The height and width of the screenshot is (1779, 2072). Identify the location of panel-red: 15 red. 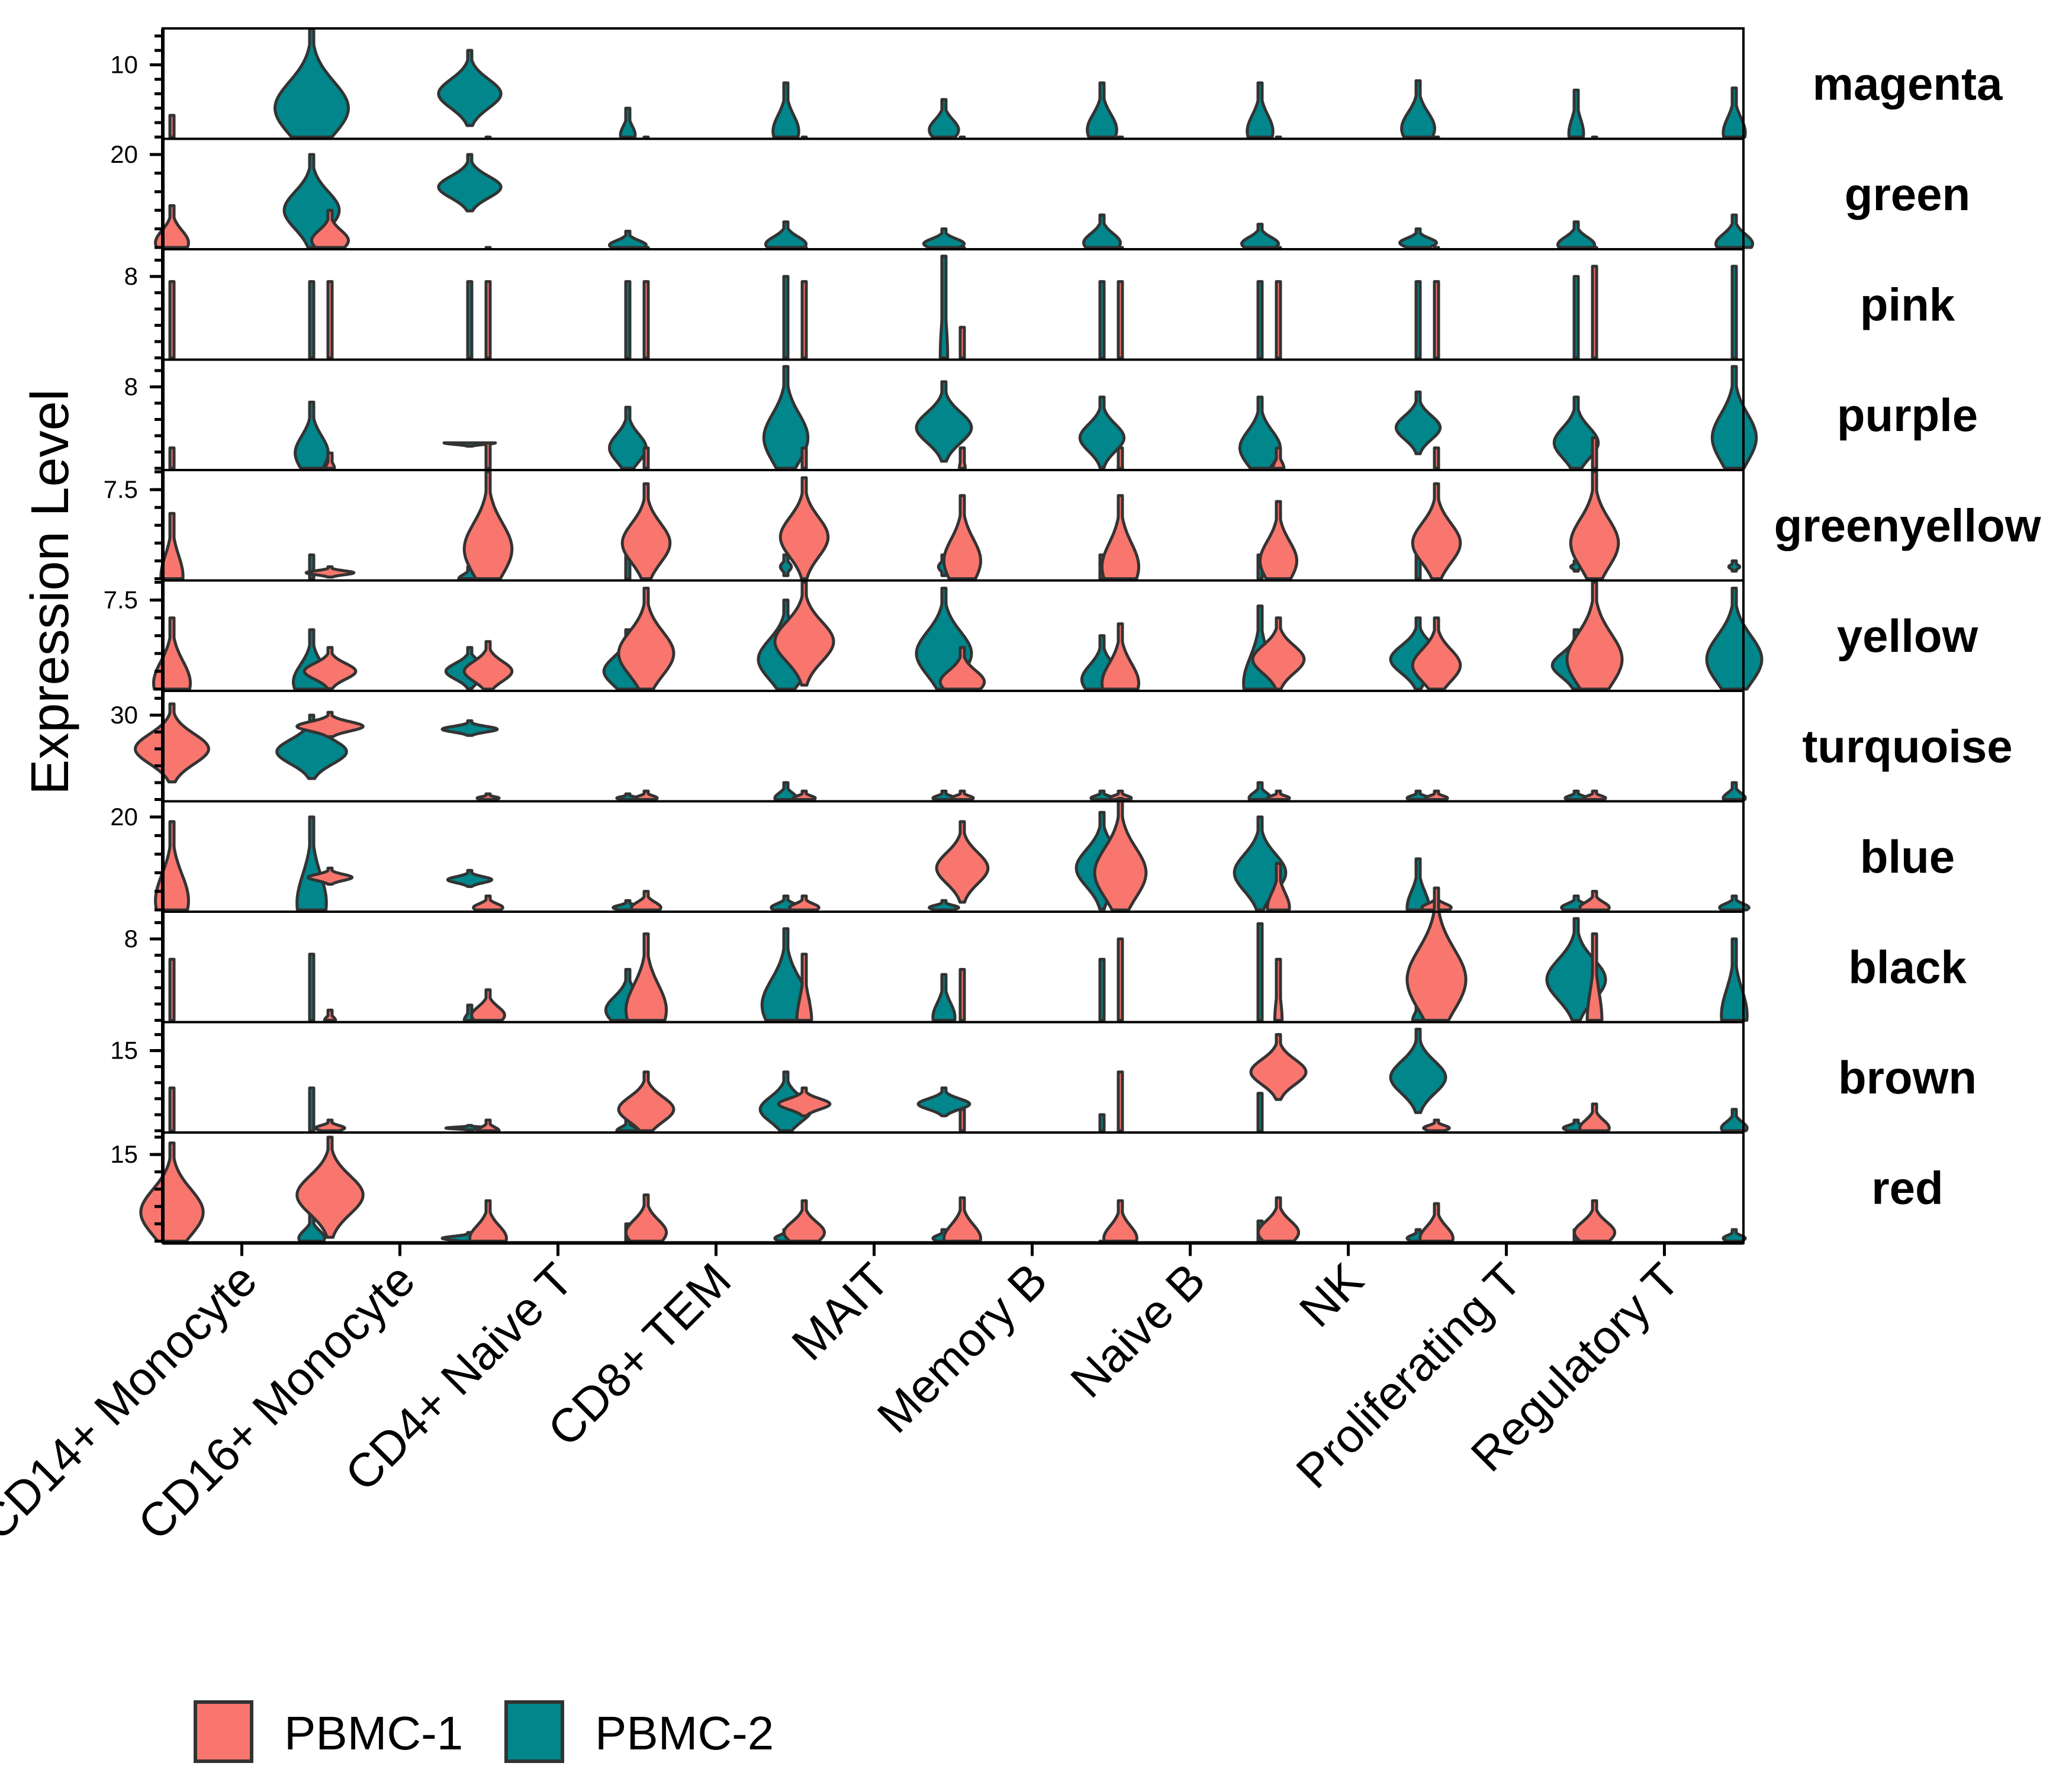
(1027, 1187).